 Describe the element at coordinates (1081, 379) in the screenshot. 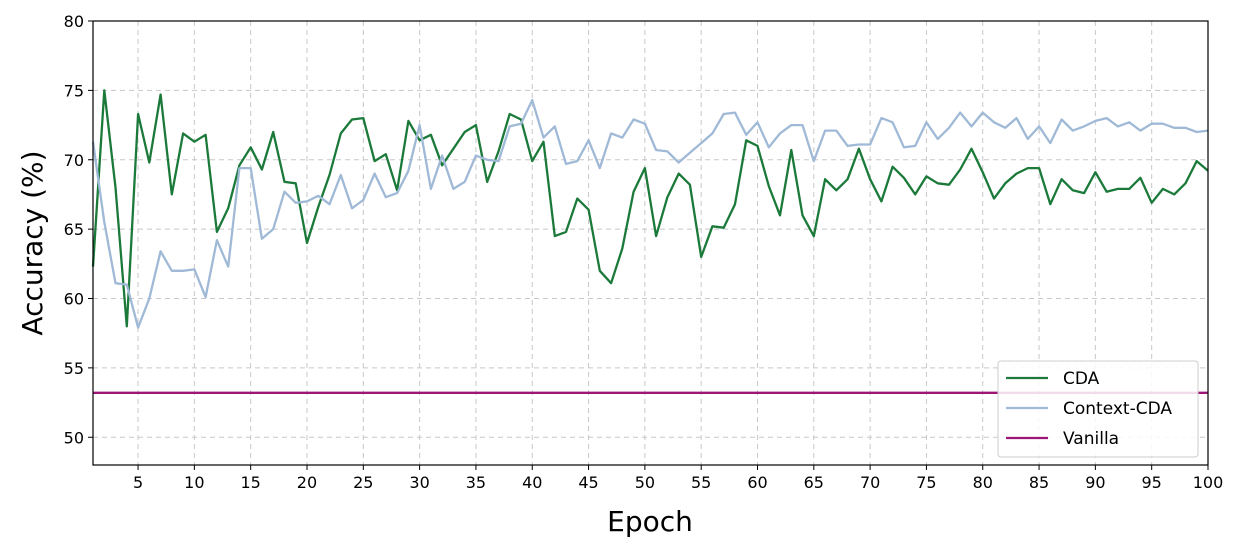

I see `legend-label-cda: CDA` at that location.